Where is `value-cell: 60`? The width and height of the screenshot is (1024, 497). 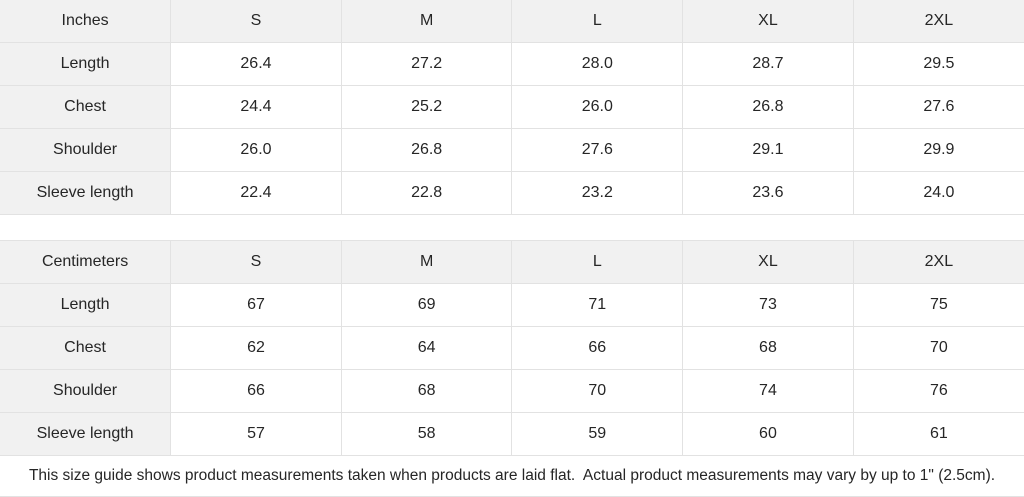 value-cell: 60 is located at coordinates (768, 434).